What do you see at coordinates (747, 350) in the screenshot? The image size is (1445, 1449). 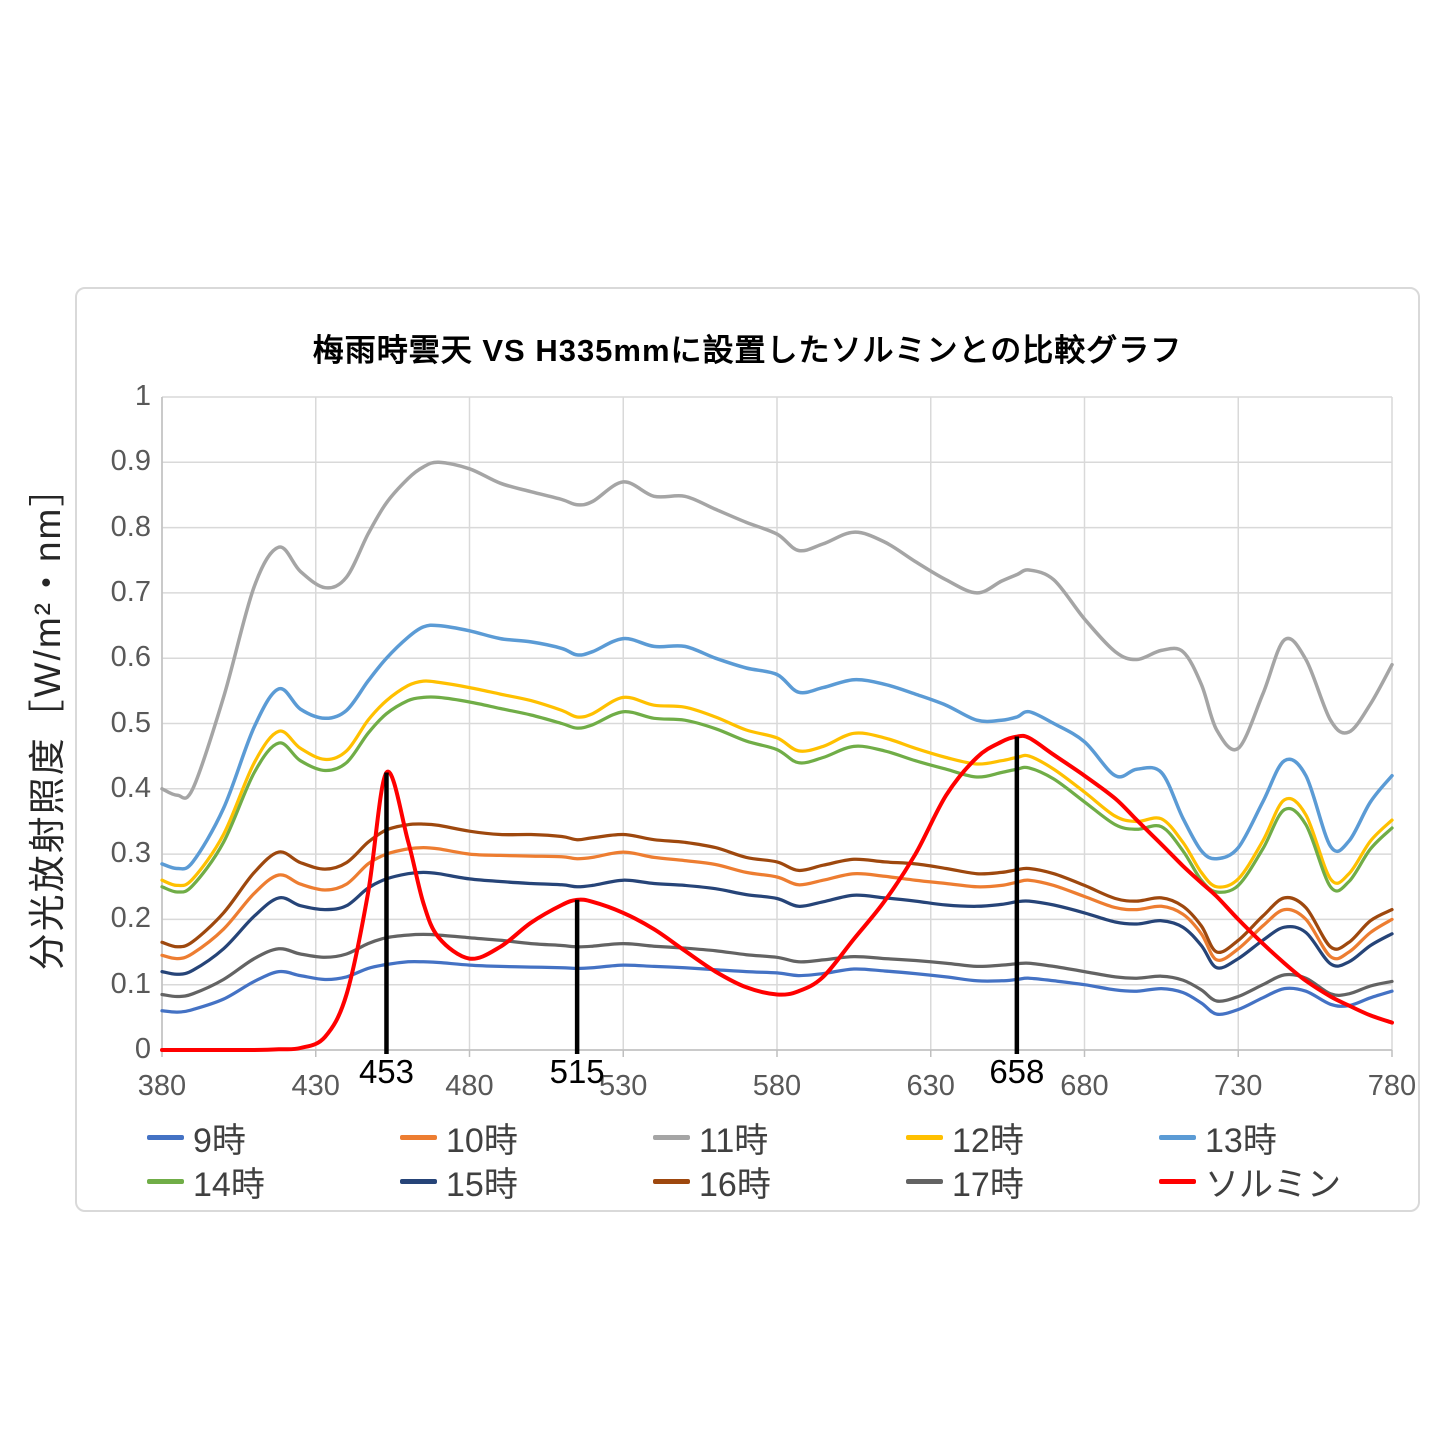 I see `chart-title: 梅雨時雲天 VS H335mmに設置したソルミンとの比較グラフ` at bounding box center [747, 350].